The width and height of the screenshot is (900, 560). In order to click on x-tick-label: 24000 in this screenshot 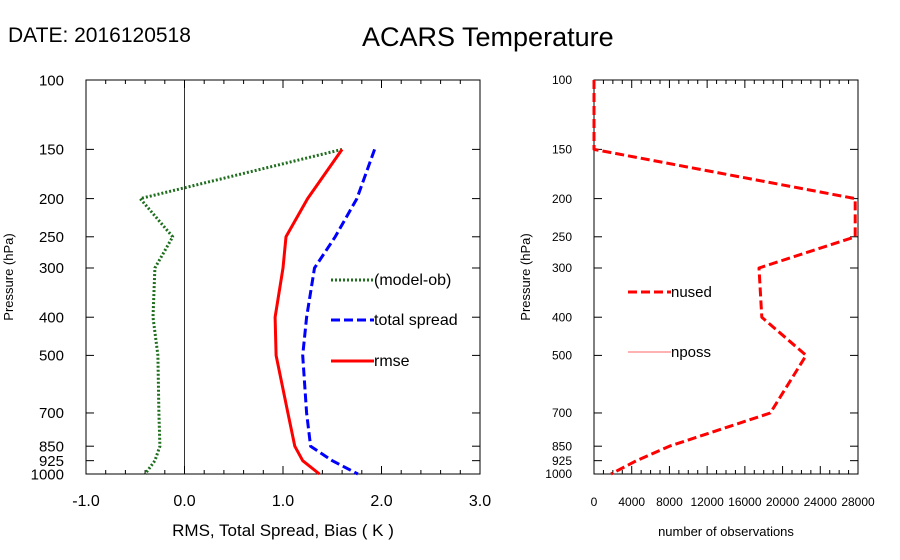, I will do `click(821, 502)`.